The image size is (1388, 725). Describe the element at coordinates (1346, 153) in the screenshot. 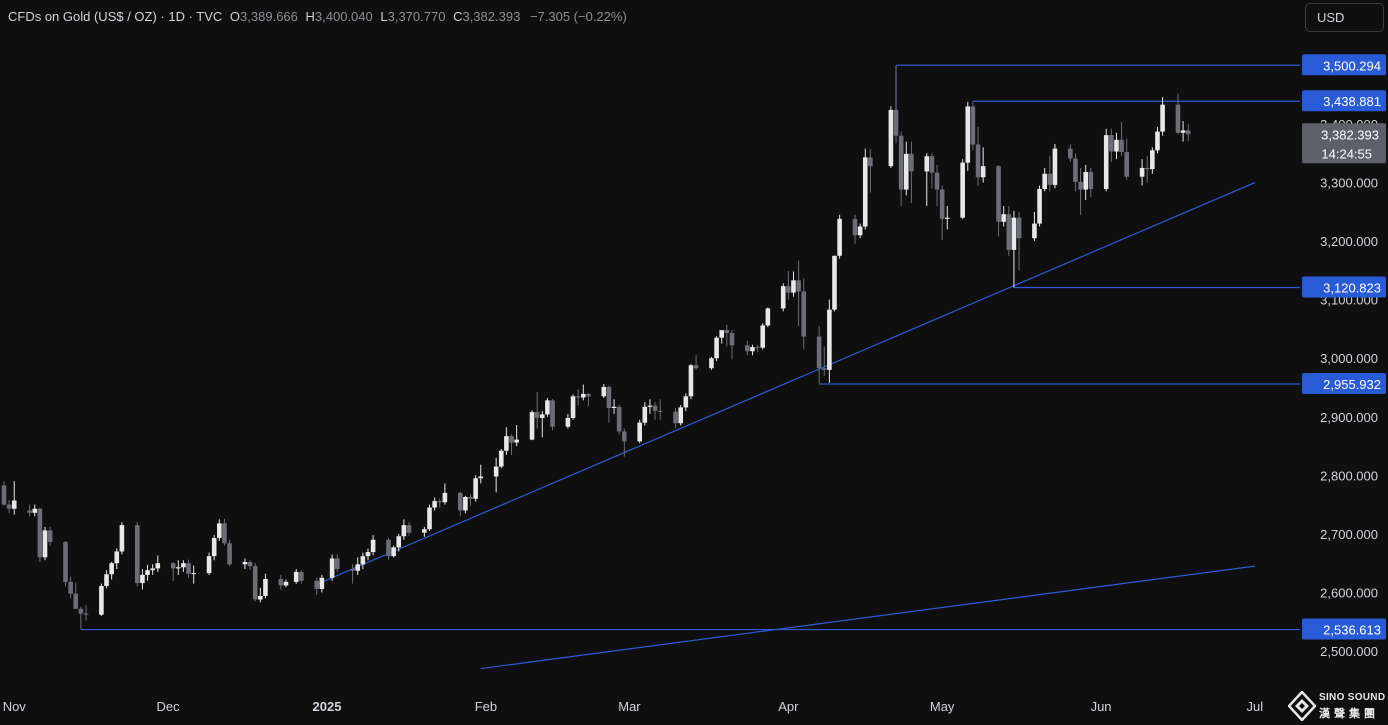

I see `countdown-text: 14:24:55` at that location.